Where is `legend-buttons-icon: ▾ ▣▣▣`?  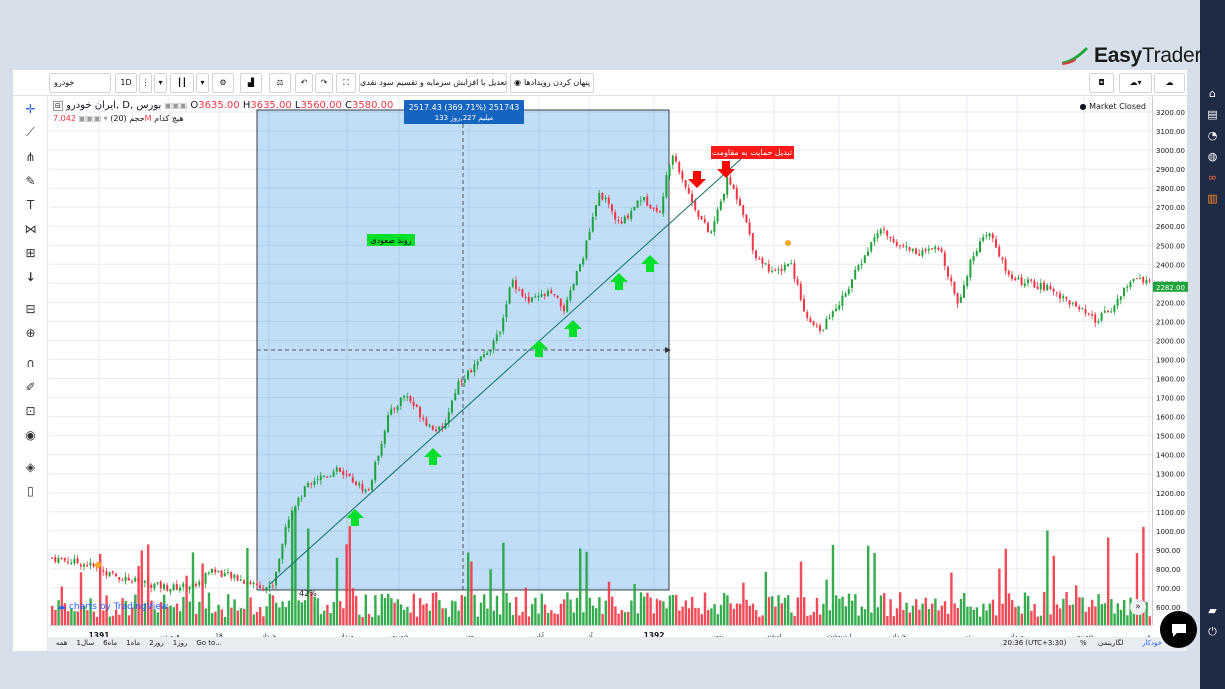
legend-buttons-icon: ▾ ▣▣▣ is located at coordinates (93, 118).